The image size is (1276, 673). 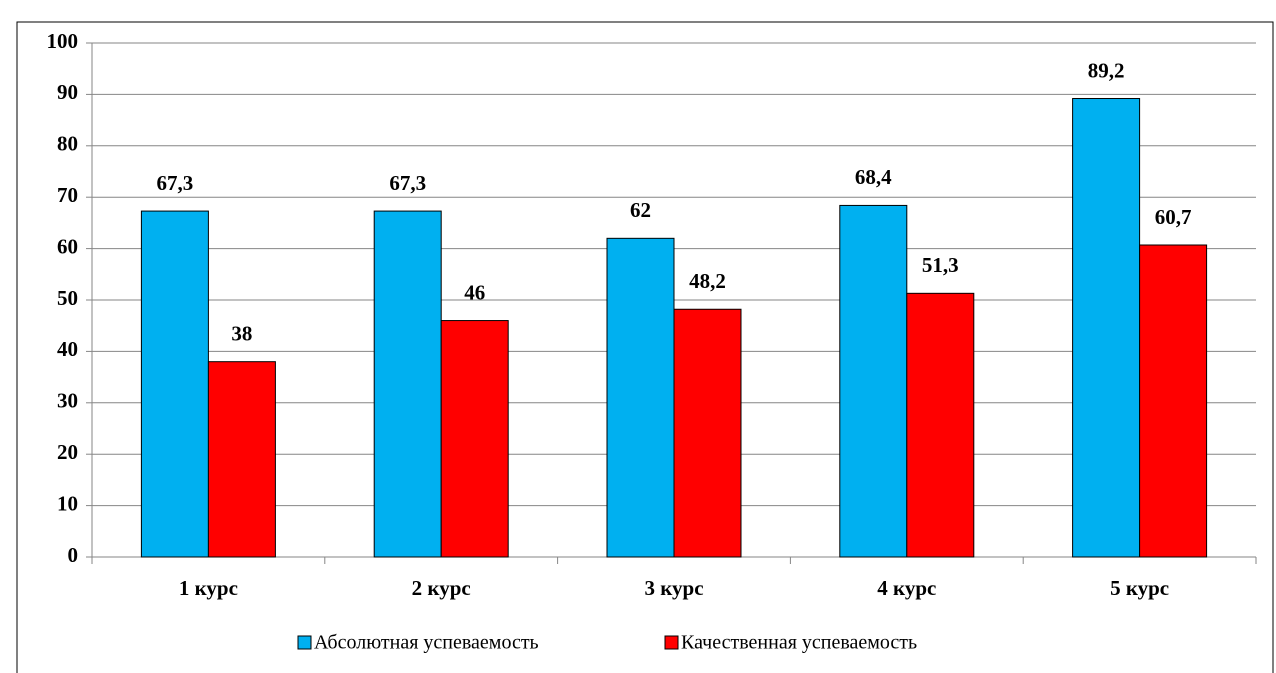 I want to click on value-label: 62, so click(x=640, y=210).